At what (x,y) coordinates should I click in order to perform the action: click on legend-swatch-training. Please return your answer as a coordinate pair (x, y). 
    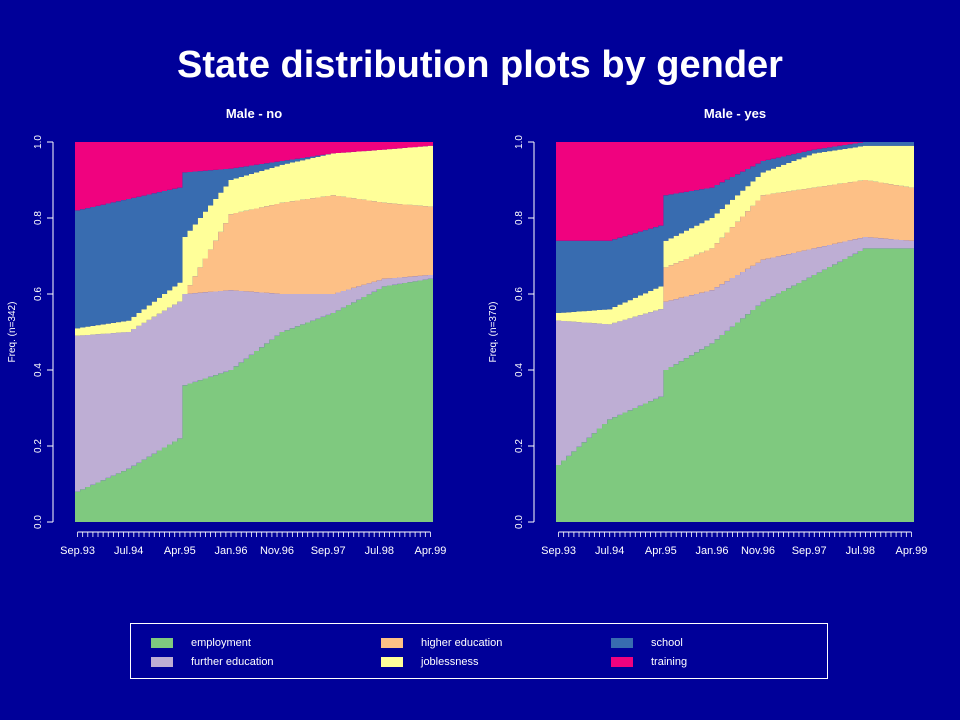
    Looking at the image, I should click on (622, 662).